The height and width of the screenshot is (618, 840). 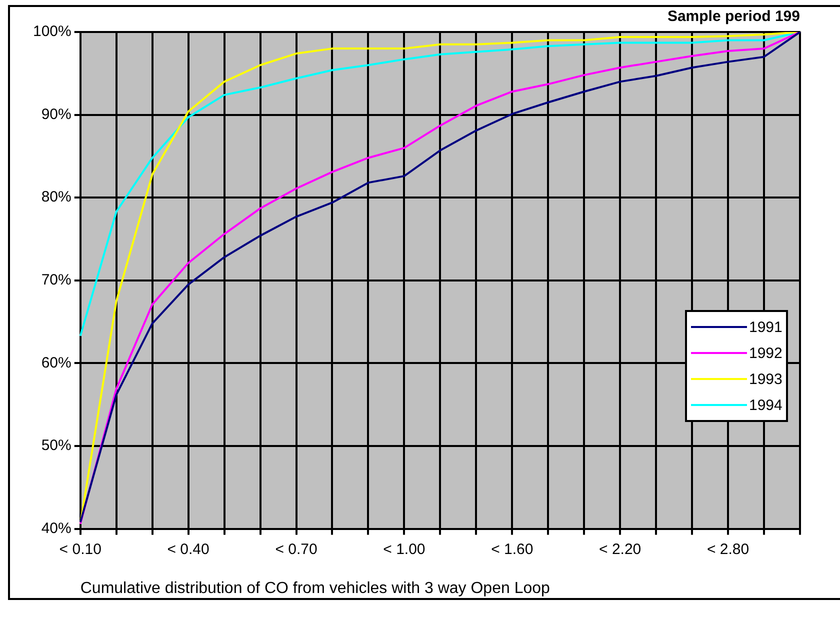 What do you see at coordinates (56, 114) in the screenshot?
I see `y-tick-label: 90%` at bounding box center [56, 114].